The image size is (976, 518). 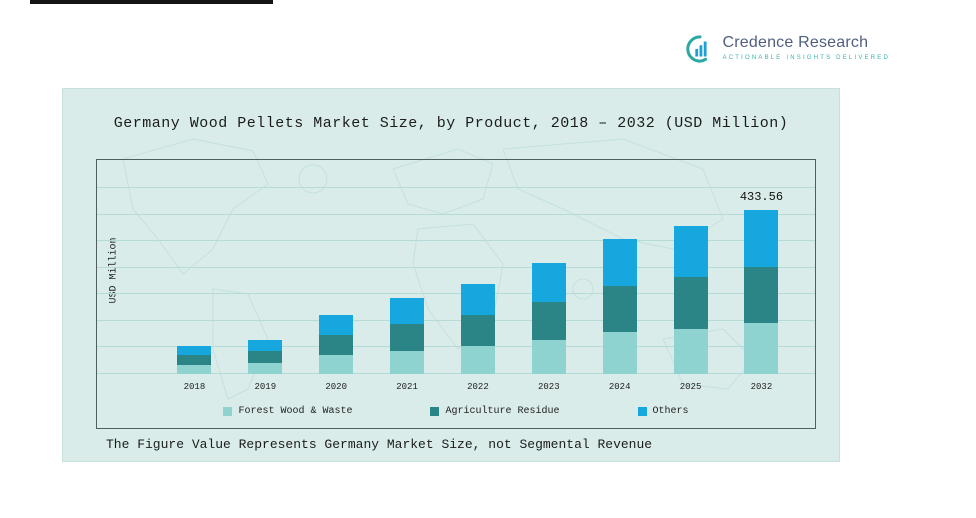 I want to click on bar-group-2032: 433.56 2032, so click(x=761, y=277).